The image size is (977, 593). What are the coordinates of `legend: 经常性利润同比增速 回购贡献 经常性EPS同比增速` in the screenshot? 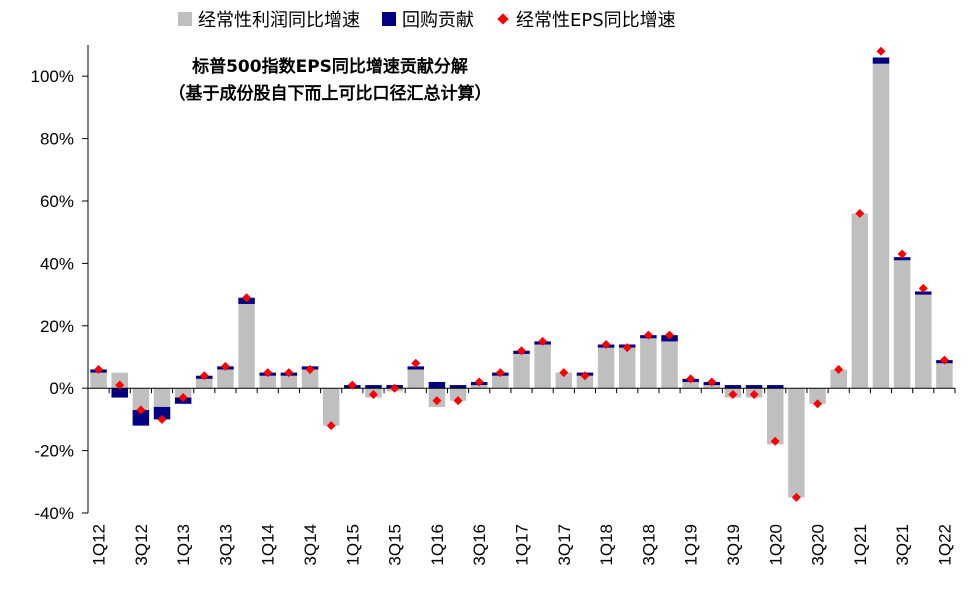 It's located at (427, 19).